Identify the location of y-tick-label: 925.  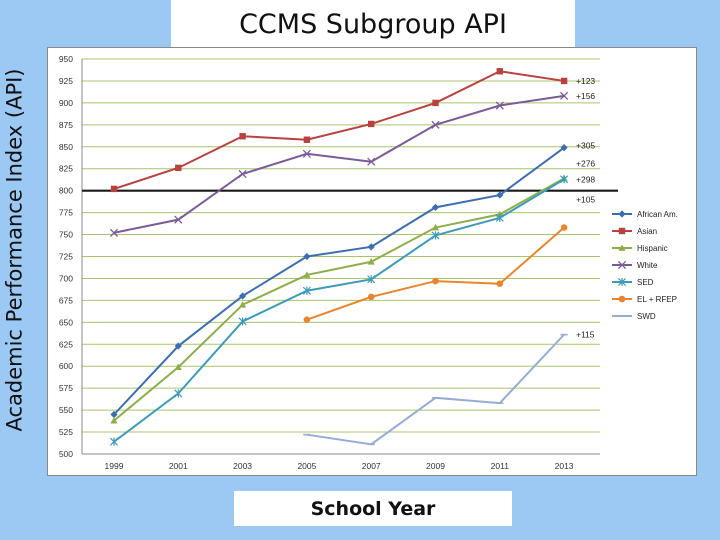
(66, 81).